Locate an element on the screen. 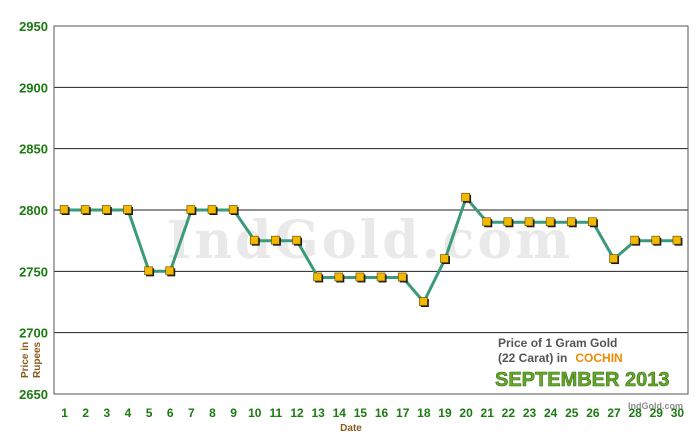  x-tick-label: 17 is located at coordinates (403, 413).